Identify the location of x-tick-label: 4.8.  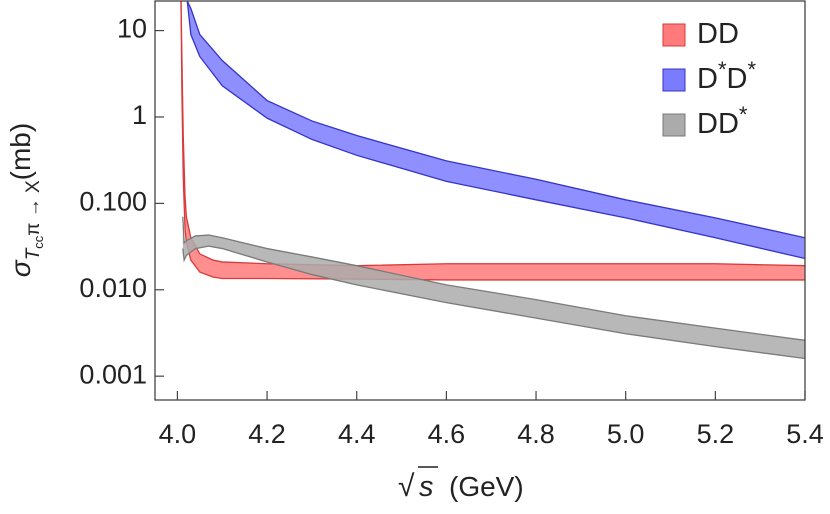
(536, 434).